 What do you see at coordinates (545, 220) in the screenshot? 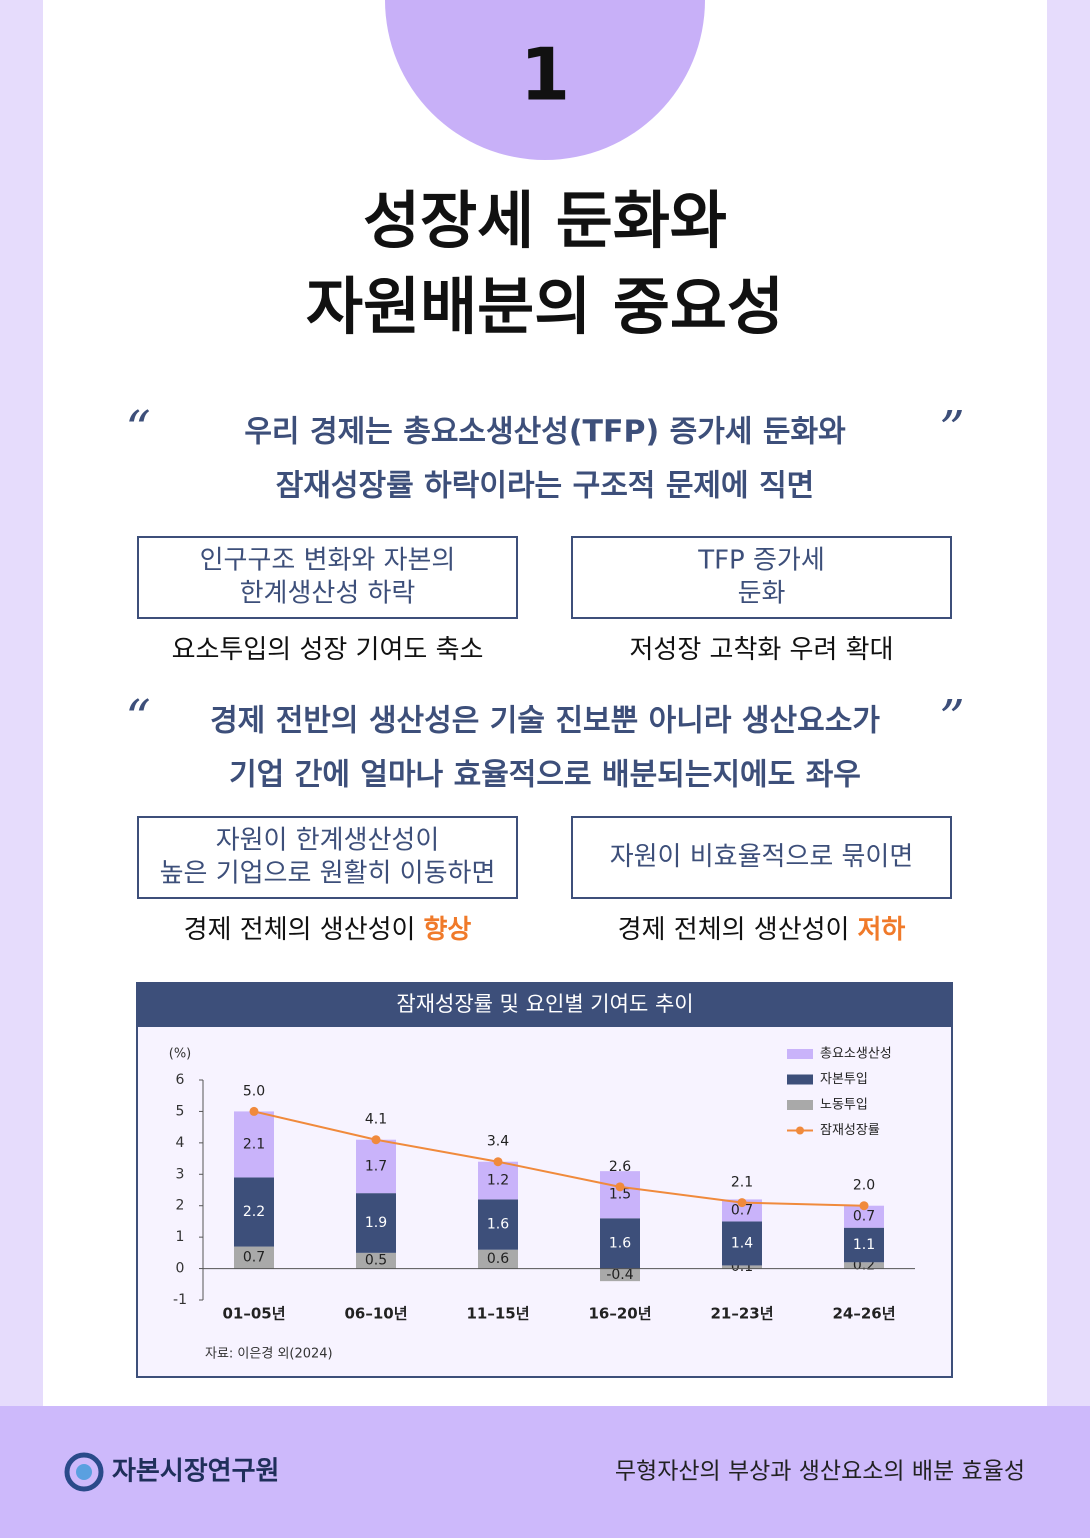
I see `title: 성장세 둔화와` at bounding box center [545, 220].